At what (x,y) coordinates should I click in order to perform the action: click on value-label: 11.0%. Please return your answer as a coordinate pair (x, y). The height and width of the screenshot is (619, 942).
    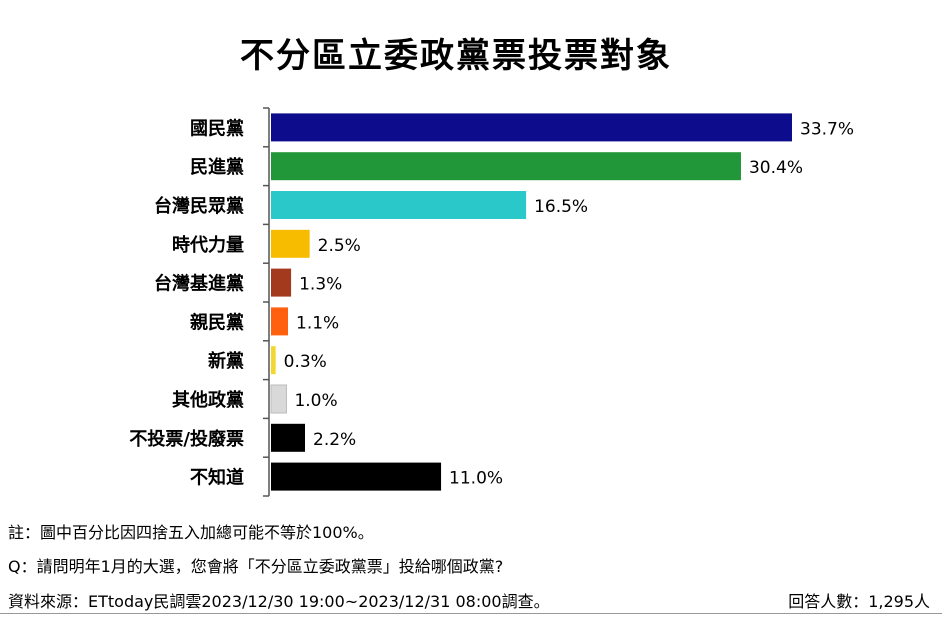
    Looking at the image, I should click on (476, 479).